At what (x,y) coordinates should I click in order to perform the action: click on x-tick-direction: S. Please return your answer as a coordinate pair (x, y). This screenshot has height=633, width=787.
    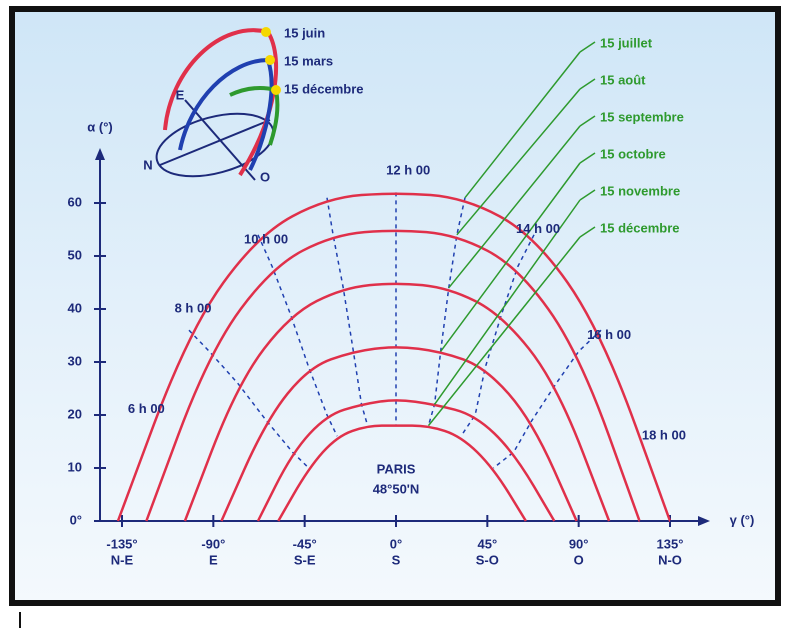
    Looking at the image, I should click on (396, 559).